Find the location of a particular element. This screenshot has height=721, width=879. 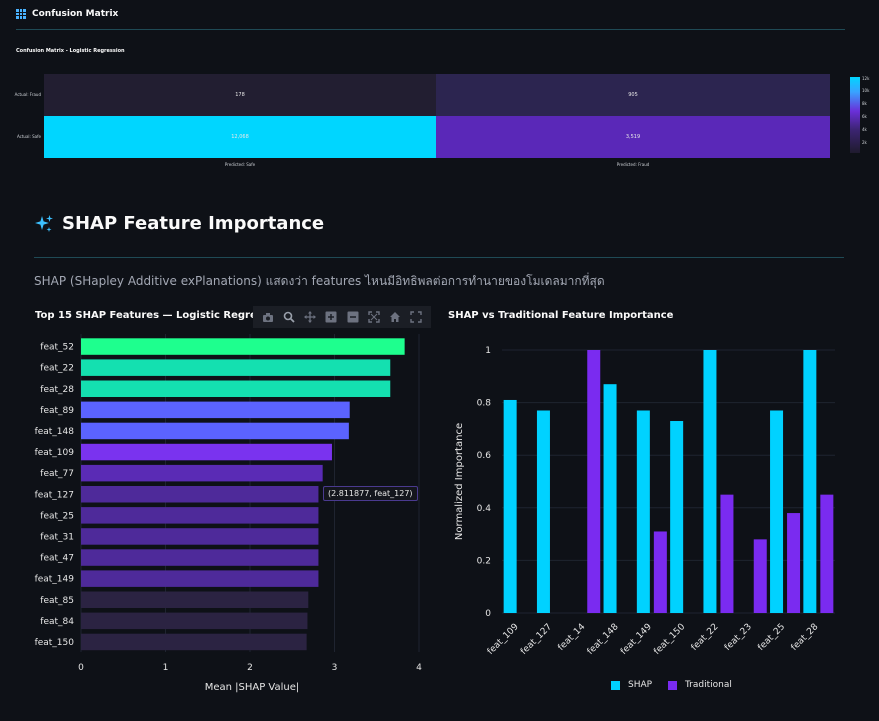

y-tick-label: feat_77 is located at coordinates (57, 474).